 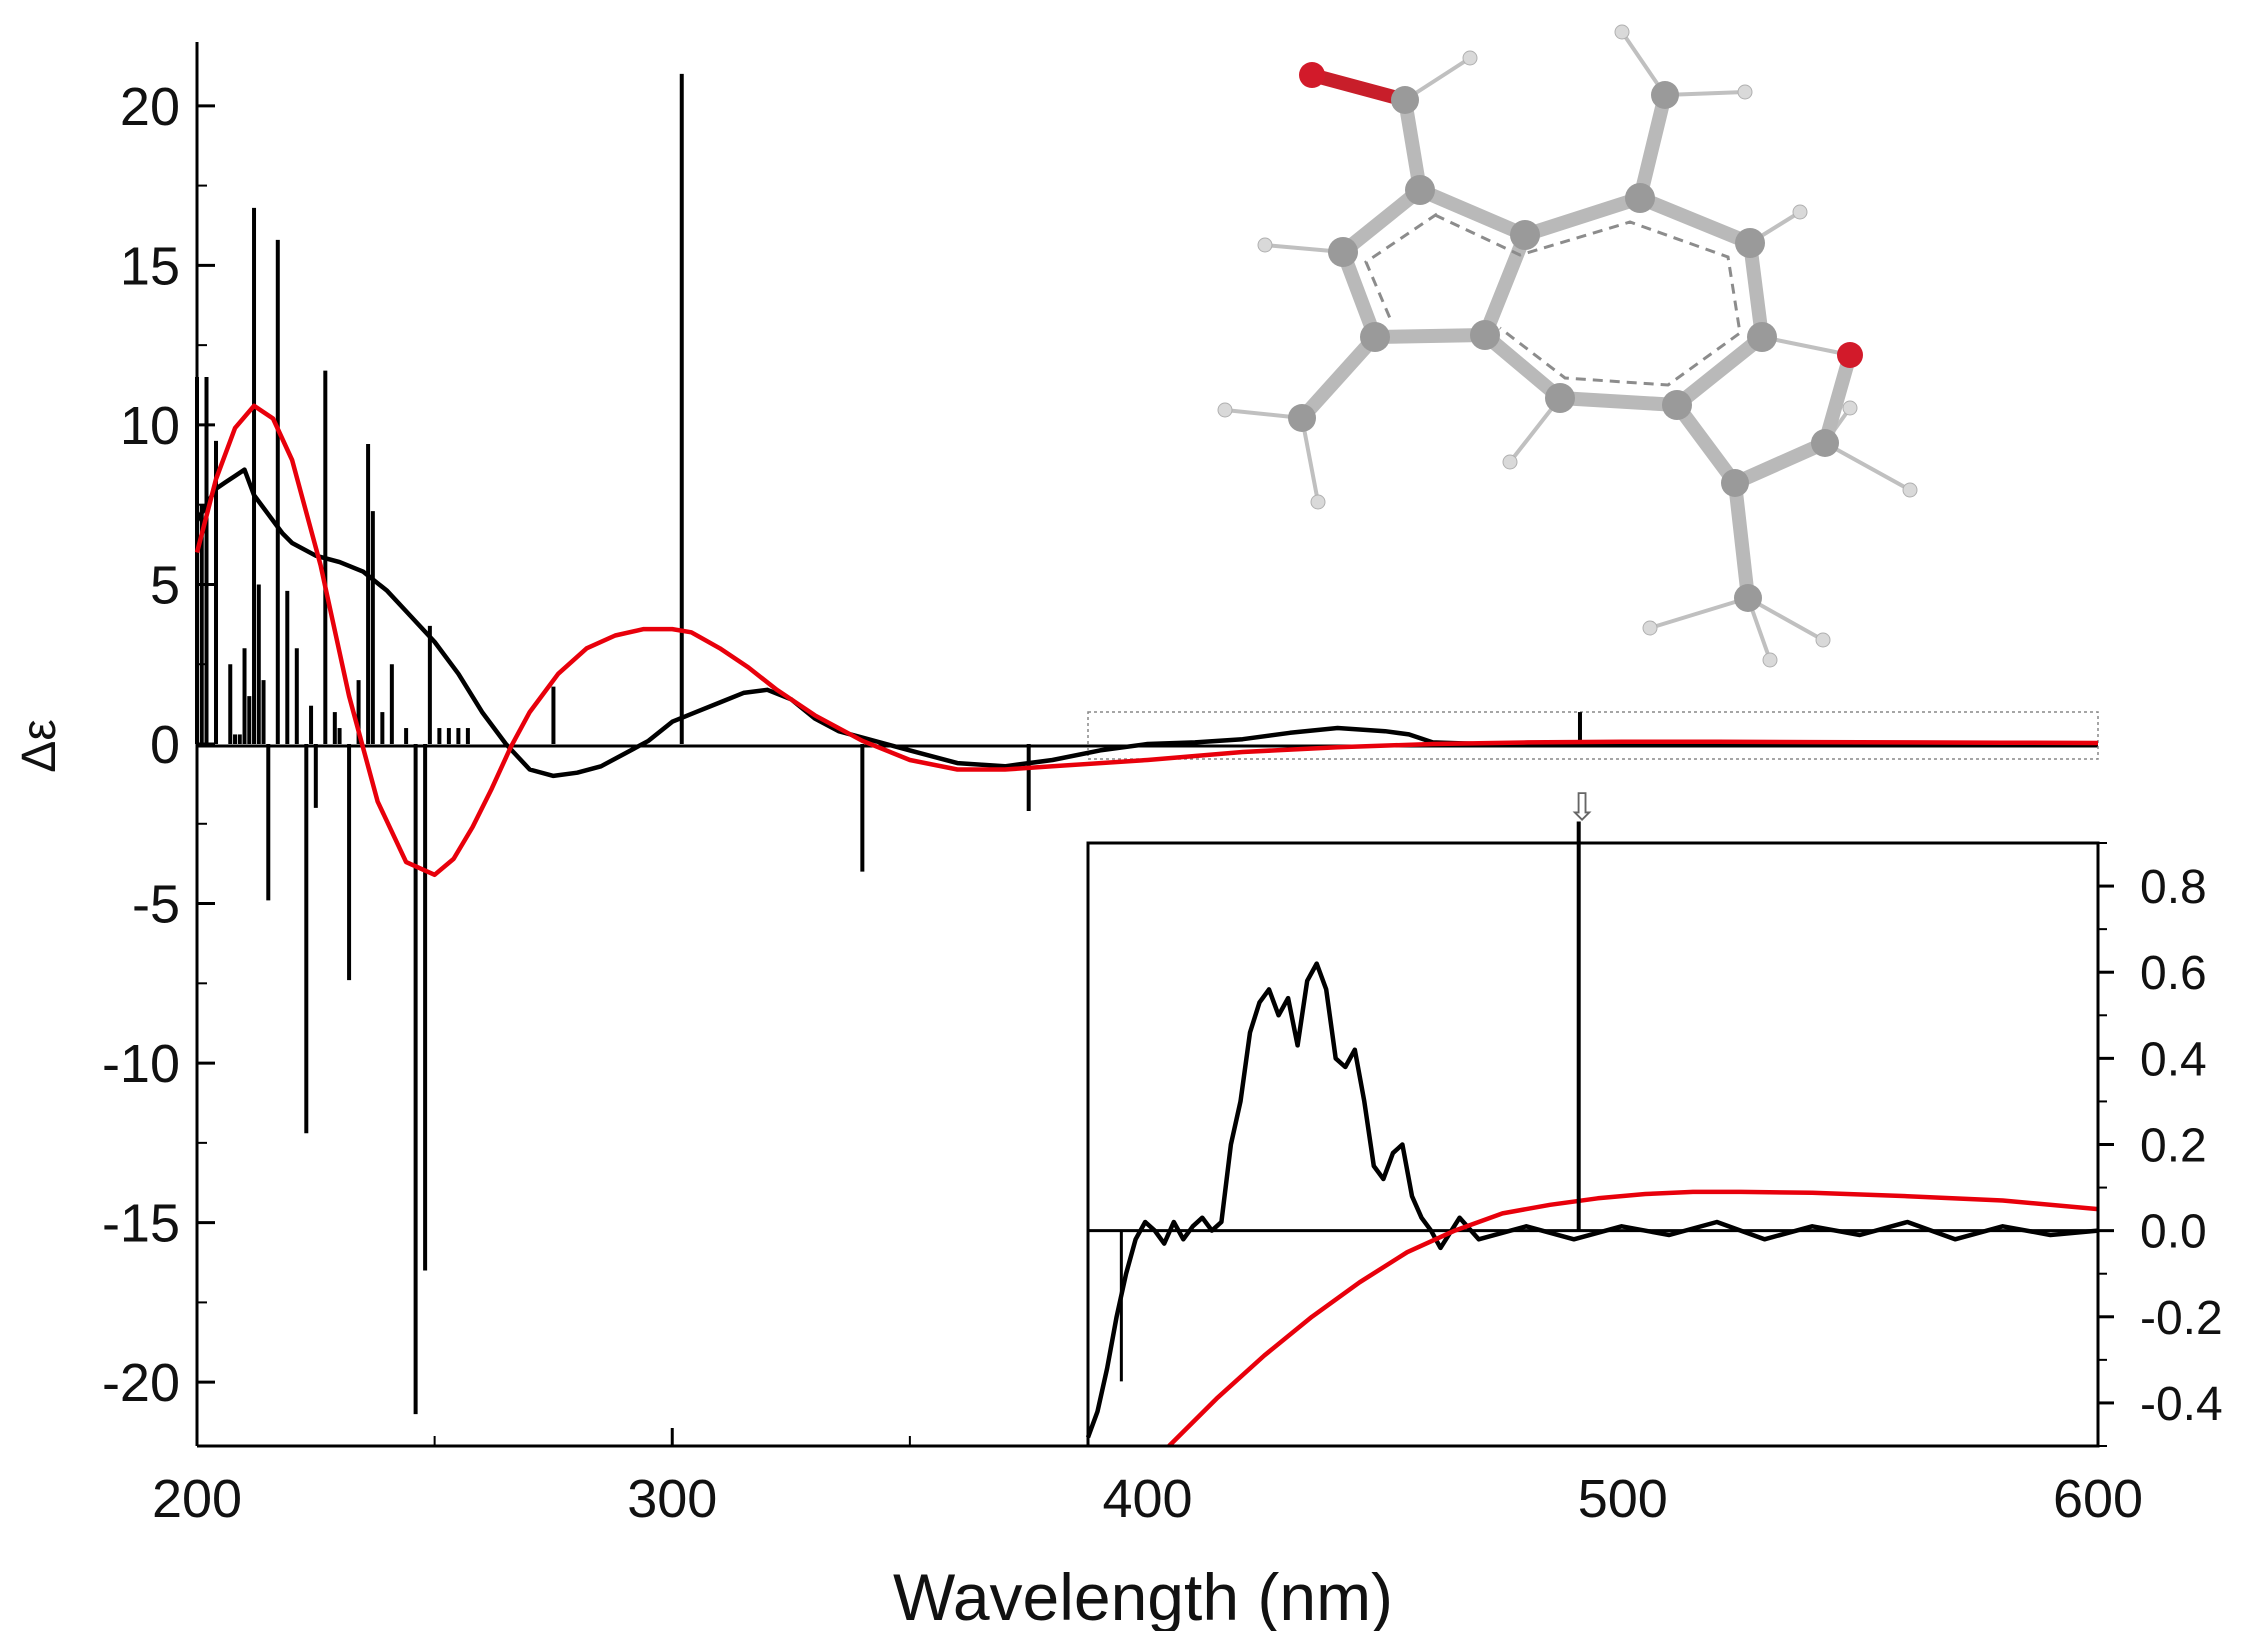 What do you see at coordinates (1147, 1499) in the screenshot?
I see `x-tick-label: 400` at bounding box center [1147, 1499].